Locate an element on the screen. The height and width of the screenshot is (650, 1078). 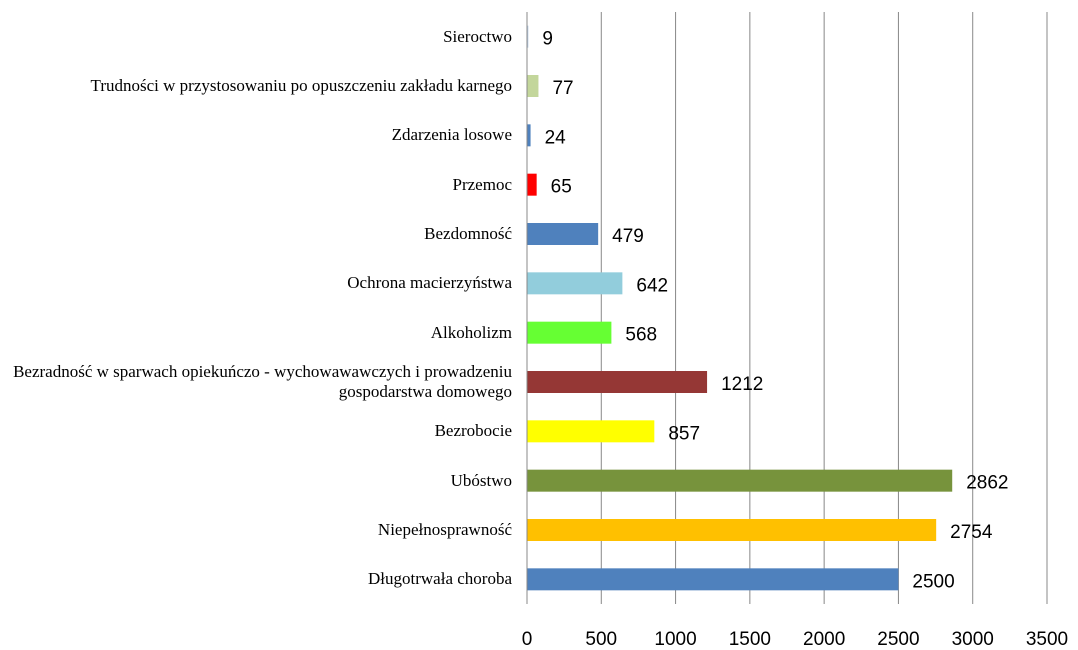
value-label: 9 is located at coordinates (547, 39).